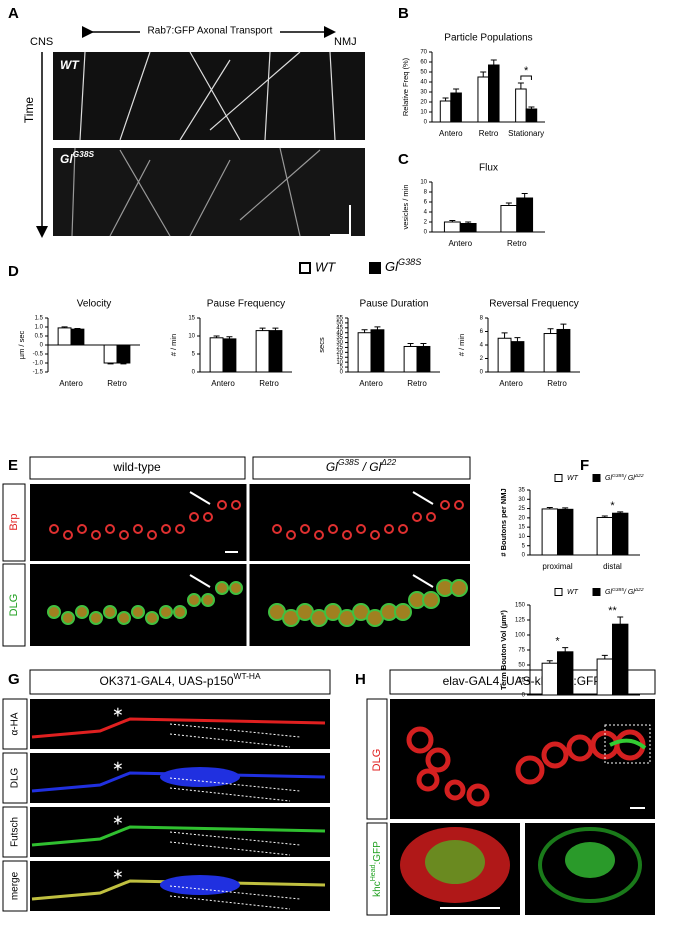  Describe the element at coordinates (173, 345) in the screenshot. I see `y-axis-label: # / min` at that location.